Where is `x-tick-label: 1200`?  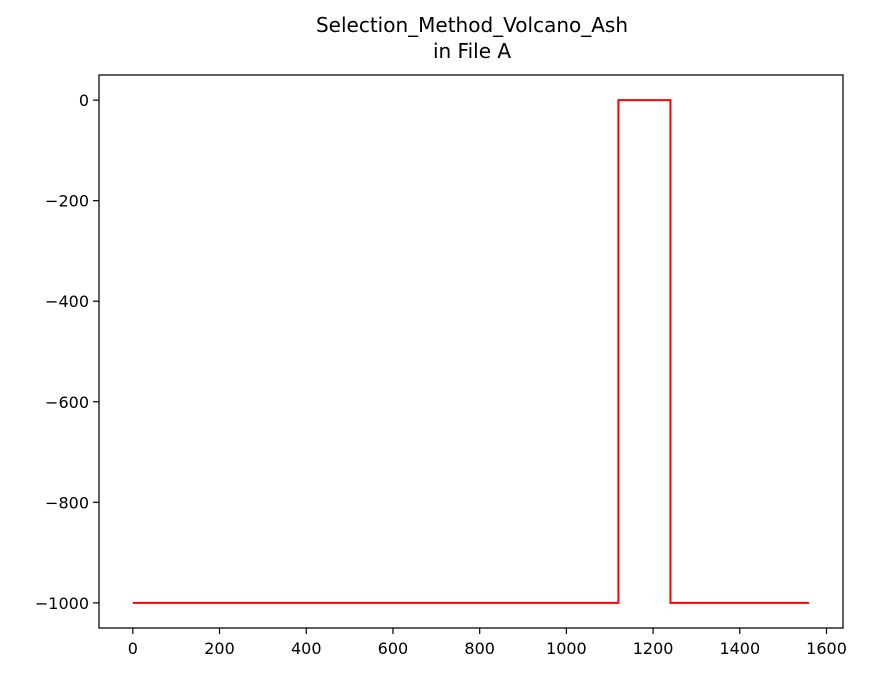
x-tick-label: 1200 is located at coordinates (653, 648).